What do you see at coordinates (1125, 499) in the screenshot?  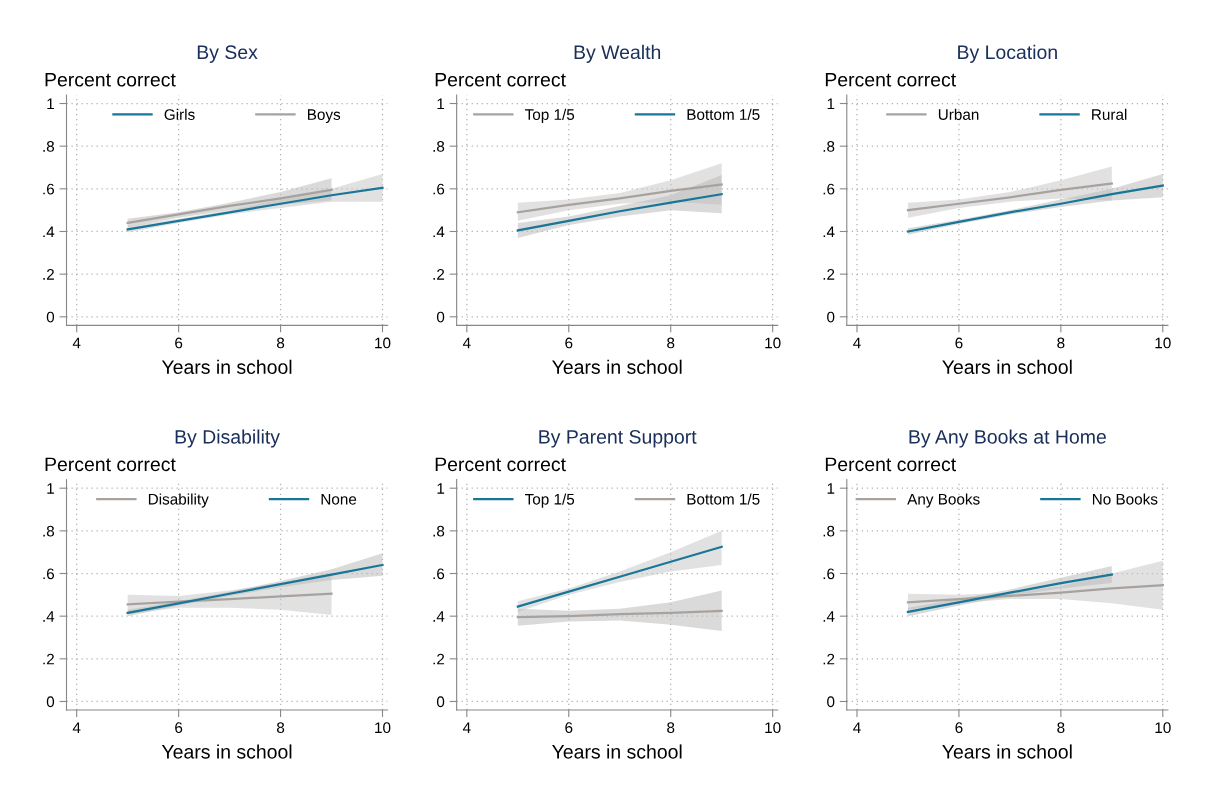 I see `legend-label: No Books` at bounding box center [1125, 499].